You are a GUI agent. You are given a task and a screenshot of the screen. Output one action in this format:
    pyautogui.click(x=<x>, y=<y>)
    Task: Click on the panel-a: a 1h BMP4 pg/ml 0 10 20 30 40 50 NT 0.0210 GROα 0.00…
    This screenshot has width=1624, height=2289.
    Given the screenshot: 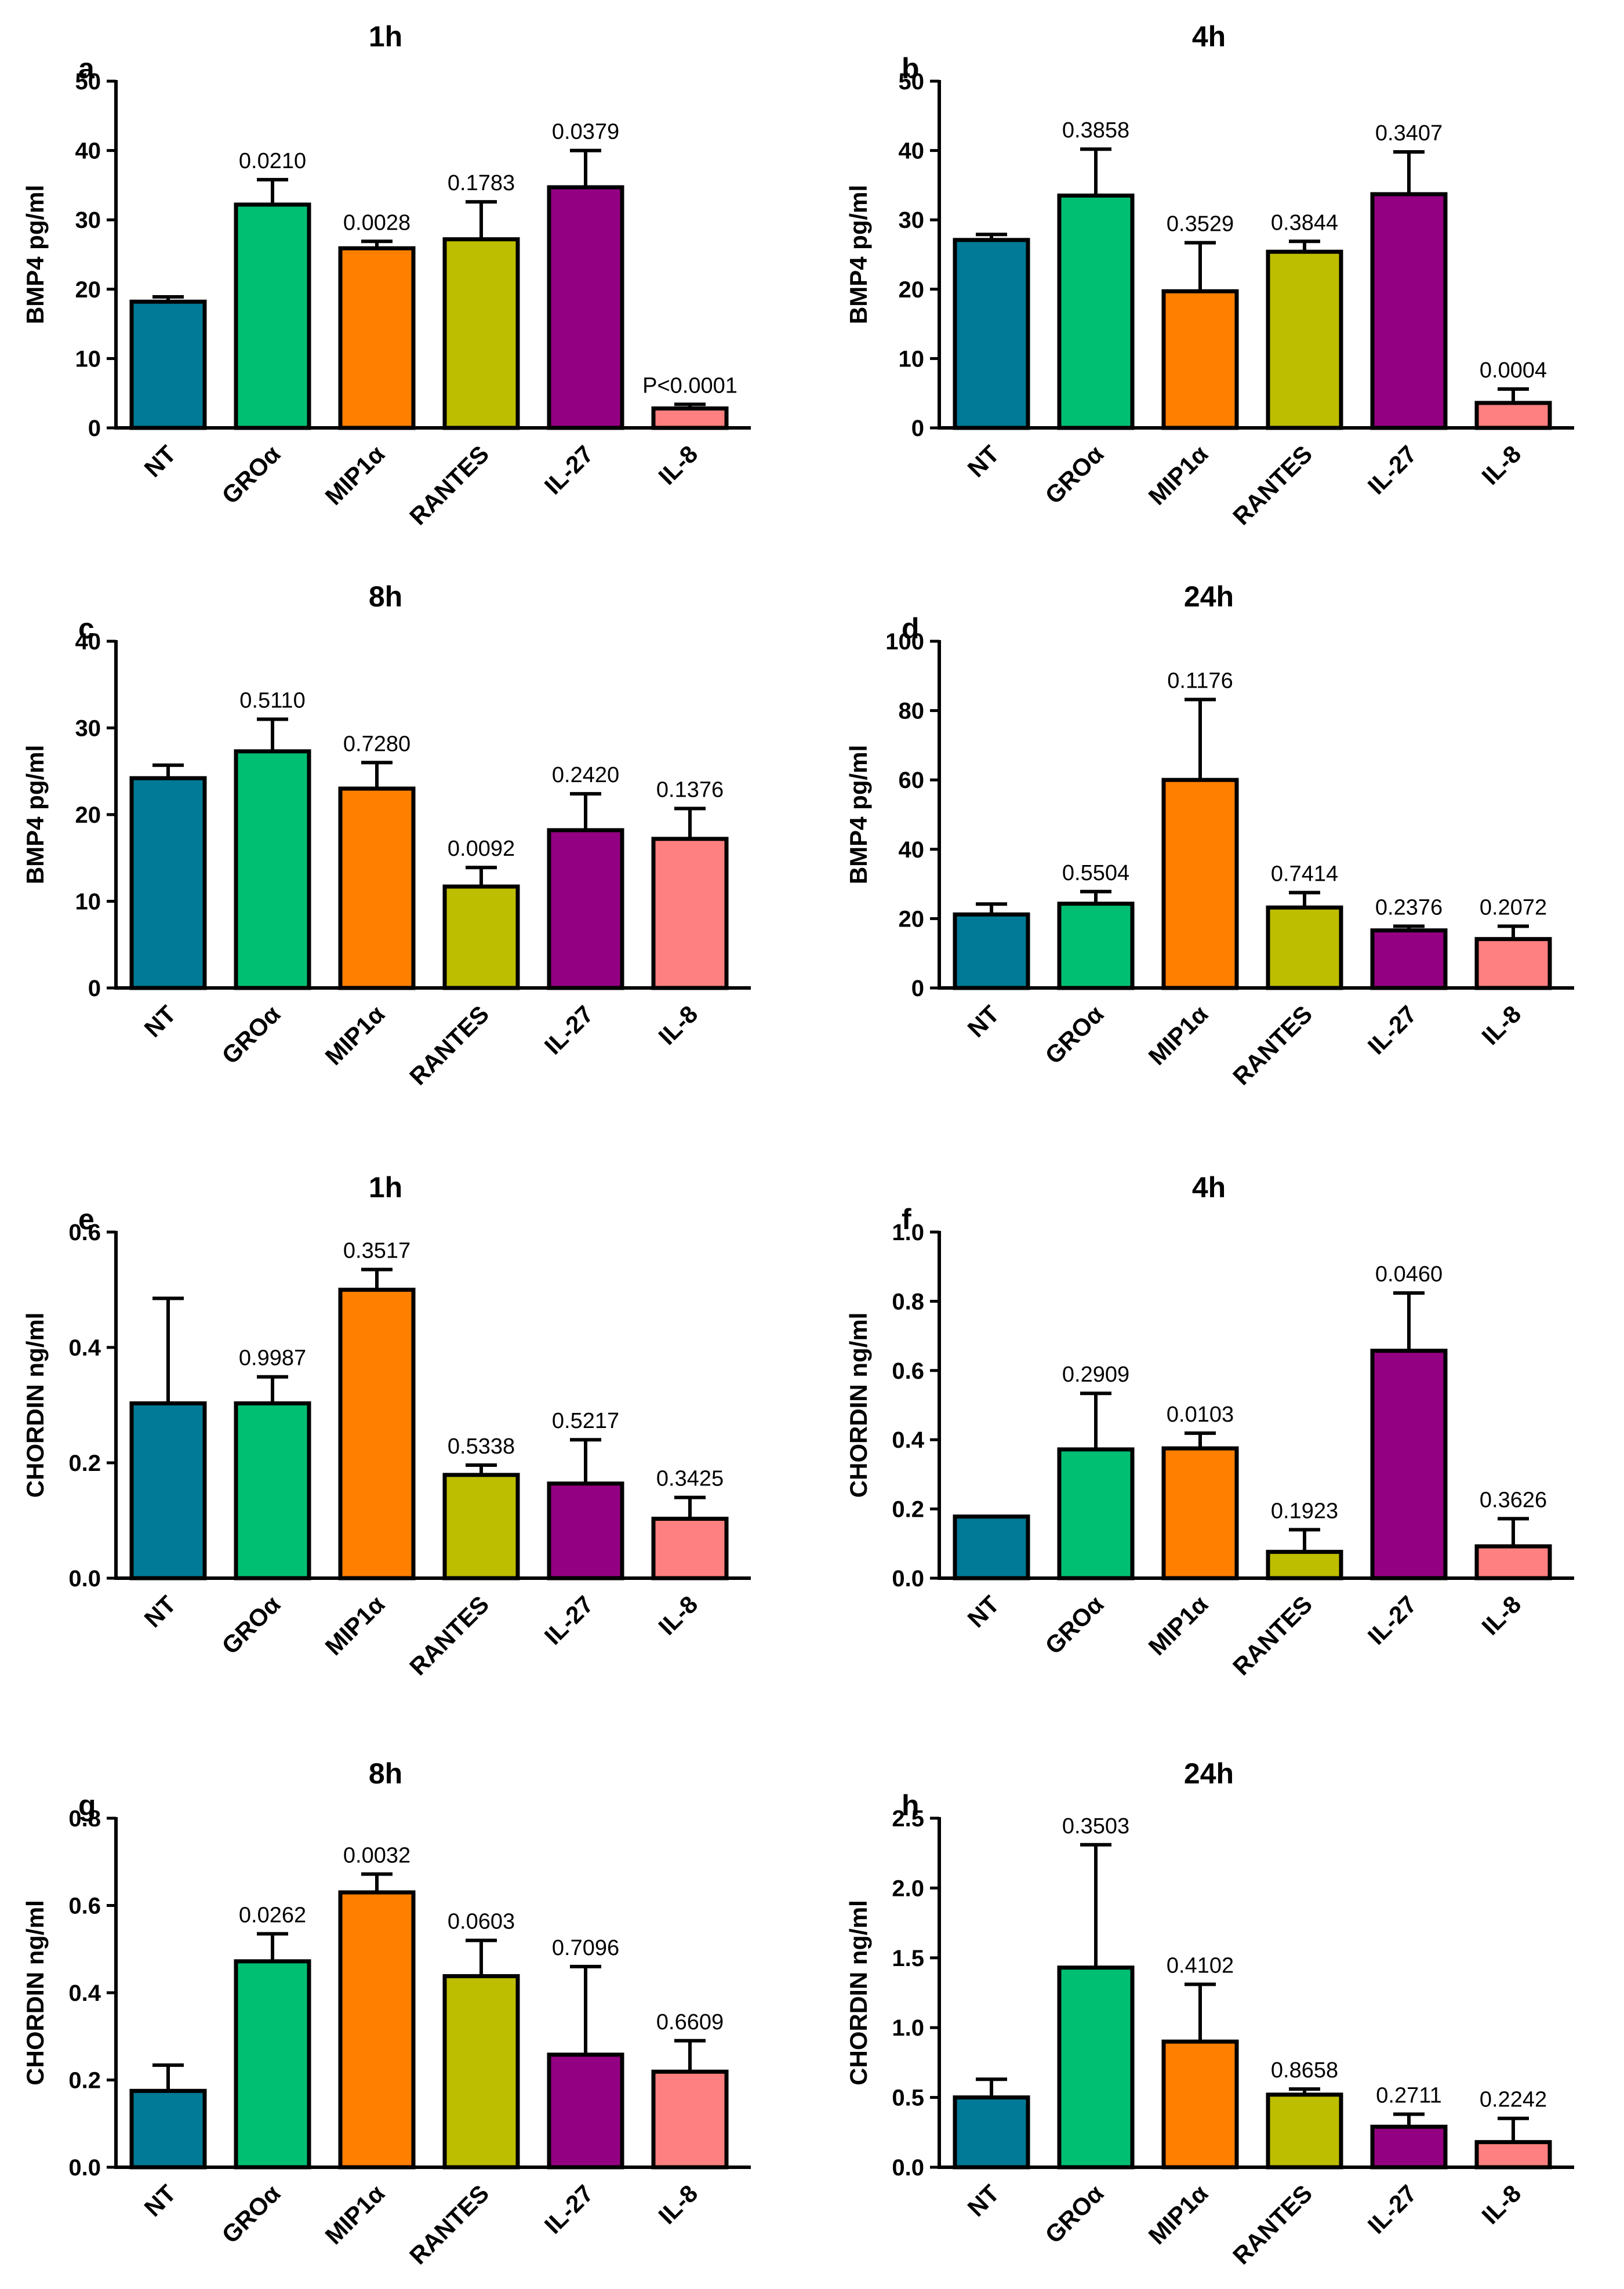 What is the action you would take?
    pyautogui.click(x=386, y=275)
    